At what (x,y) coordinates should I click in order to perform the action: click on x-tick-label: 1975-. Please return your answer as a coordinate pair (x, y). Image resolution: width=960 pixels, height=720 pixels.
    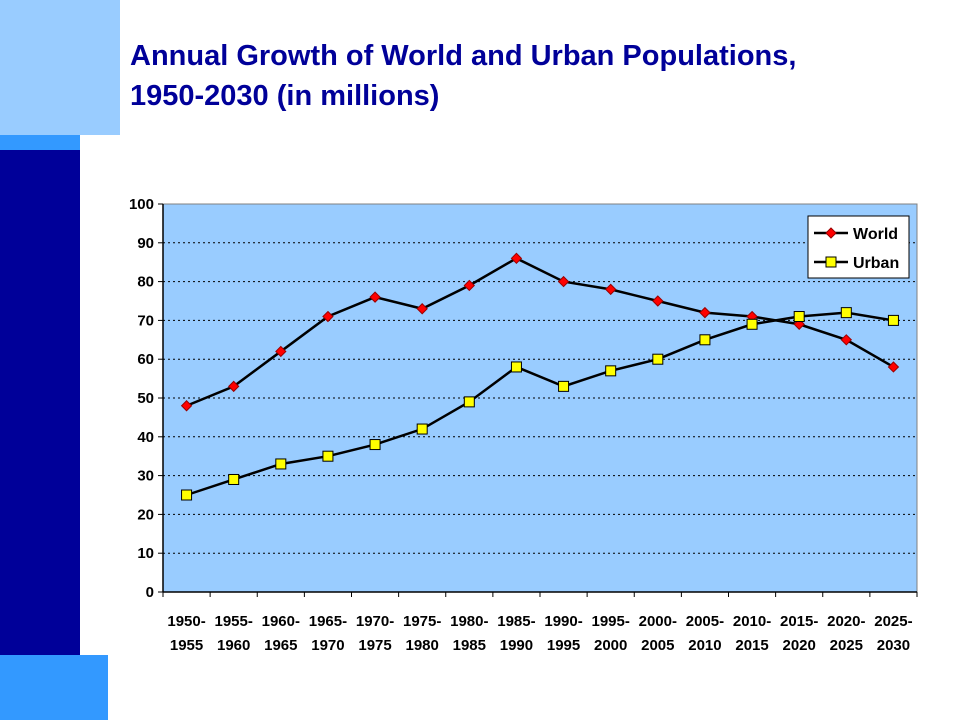
    Looking at the image, I should click on (422, 621).